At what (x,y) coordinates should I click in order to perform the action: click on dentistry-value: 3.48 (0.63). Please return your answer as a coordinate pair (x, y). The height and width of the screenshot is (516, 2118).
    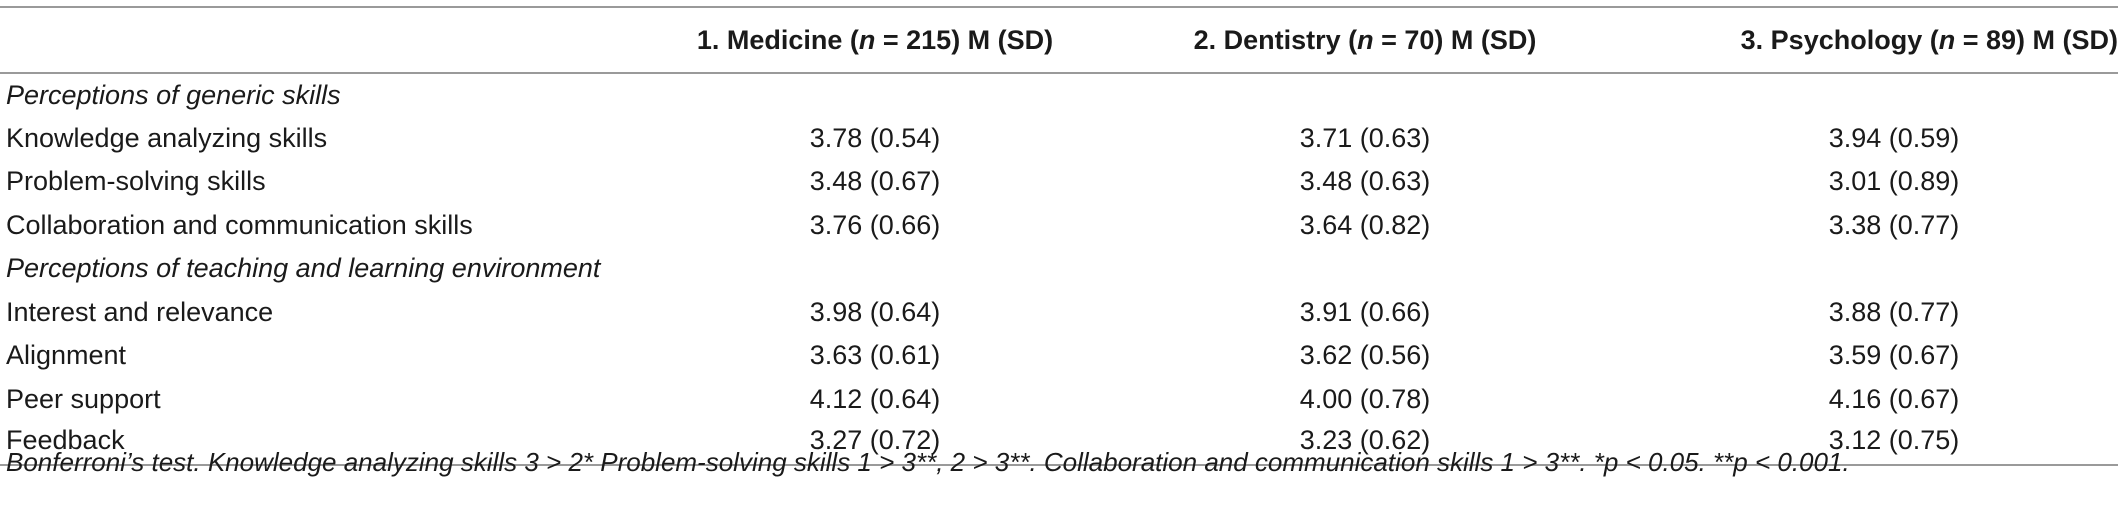
    Looking at the image, I should click on (1365, 181).